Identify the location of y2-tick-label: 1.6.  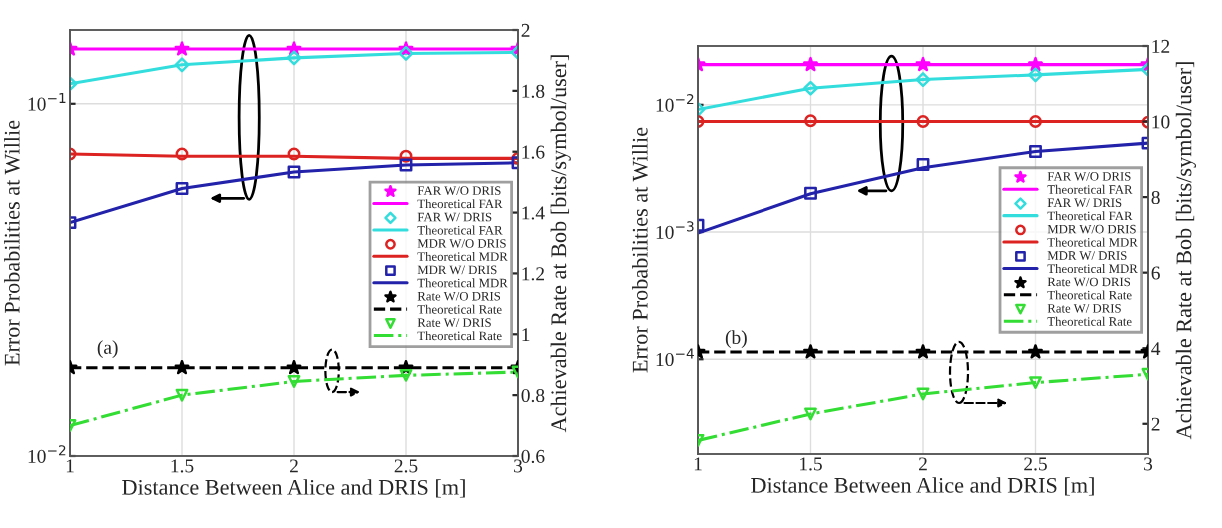
(533, 152).